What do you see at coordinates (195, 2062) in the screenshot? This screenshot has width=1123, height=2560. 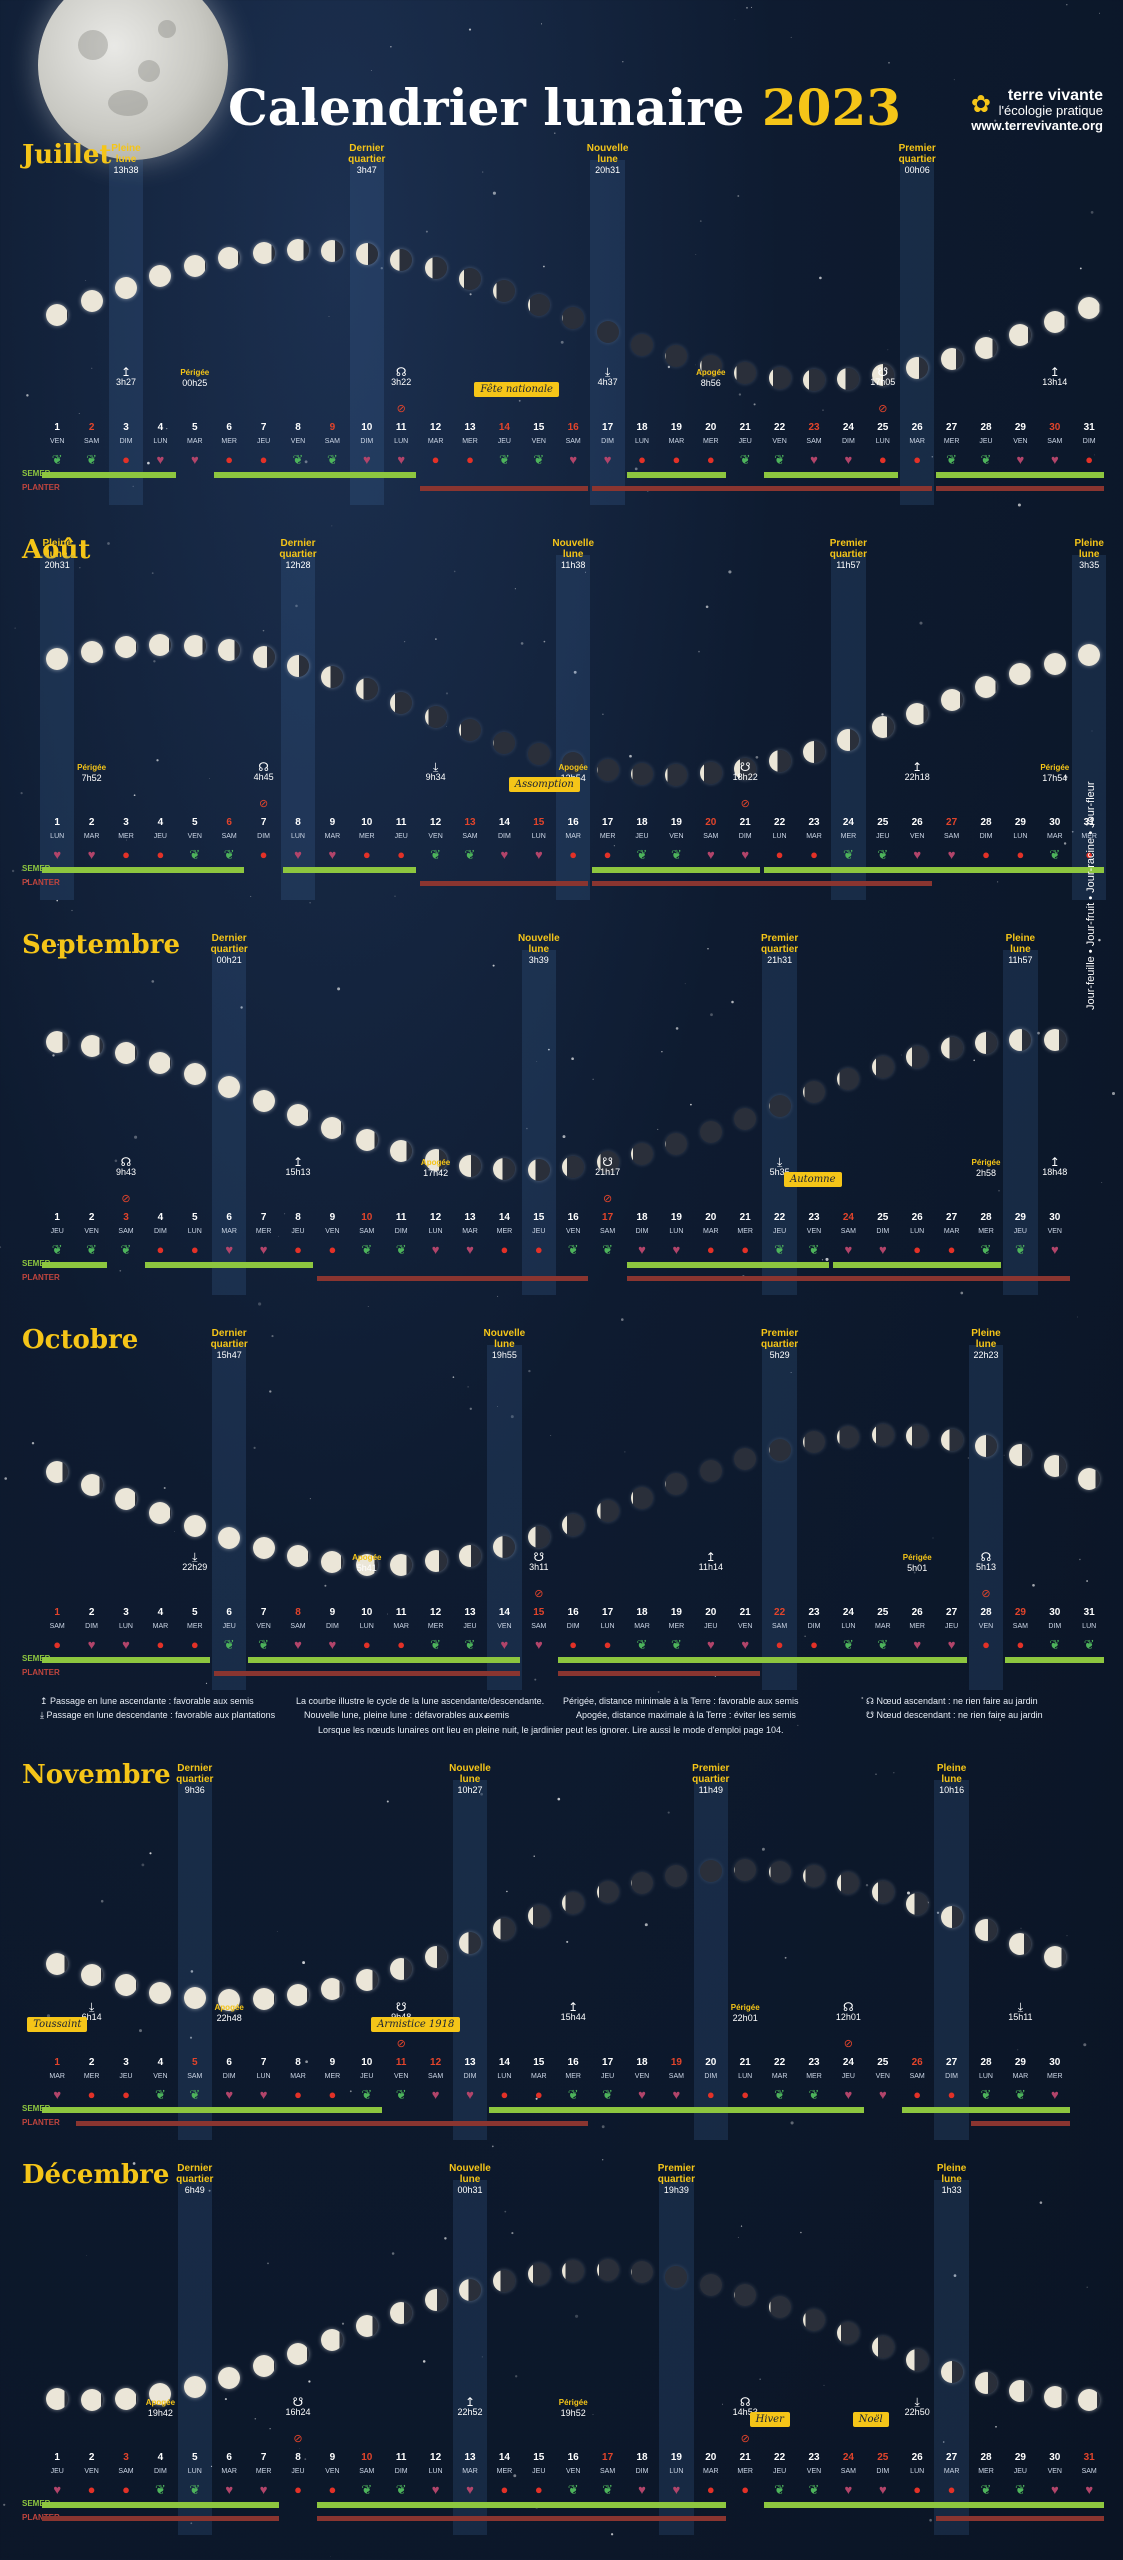 I see `day-number: 5` at bounding box center [195, 2062].